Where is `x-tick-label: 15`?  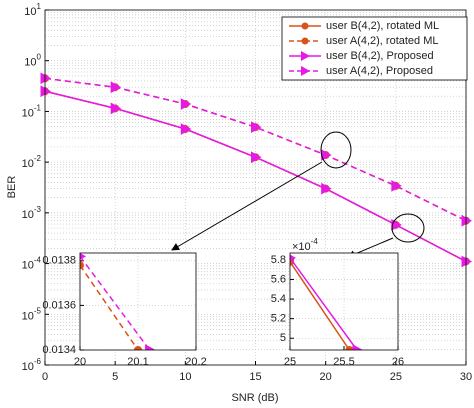
x-tick-label: 15 is located at coordinates (255, 377).